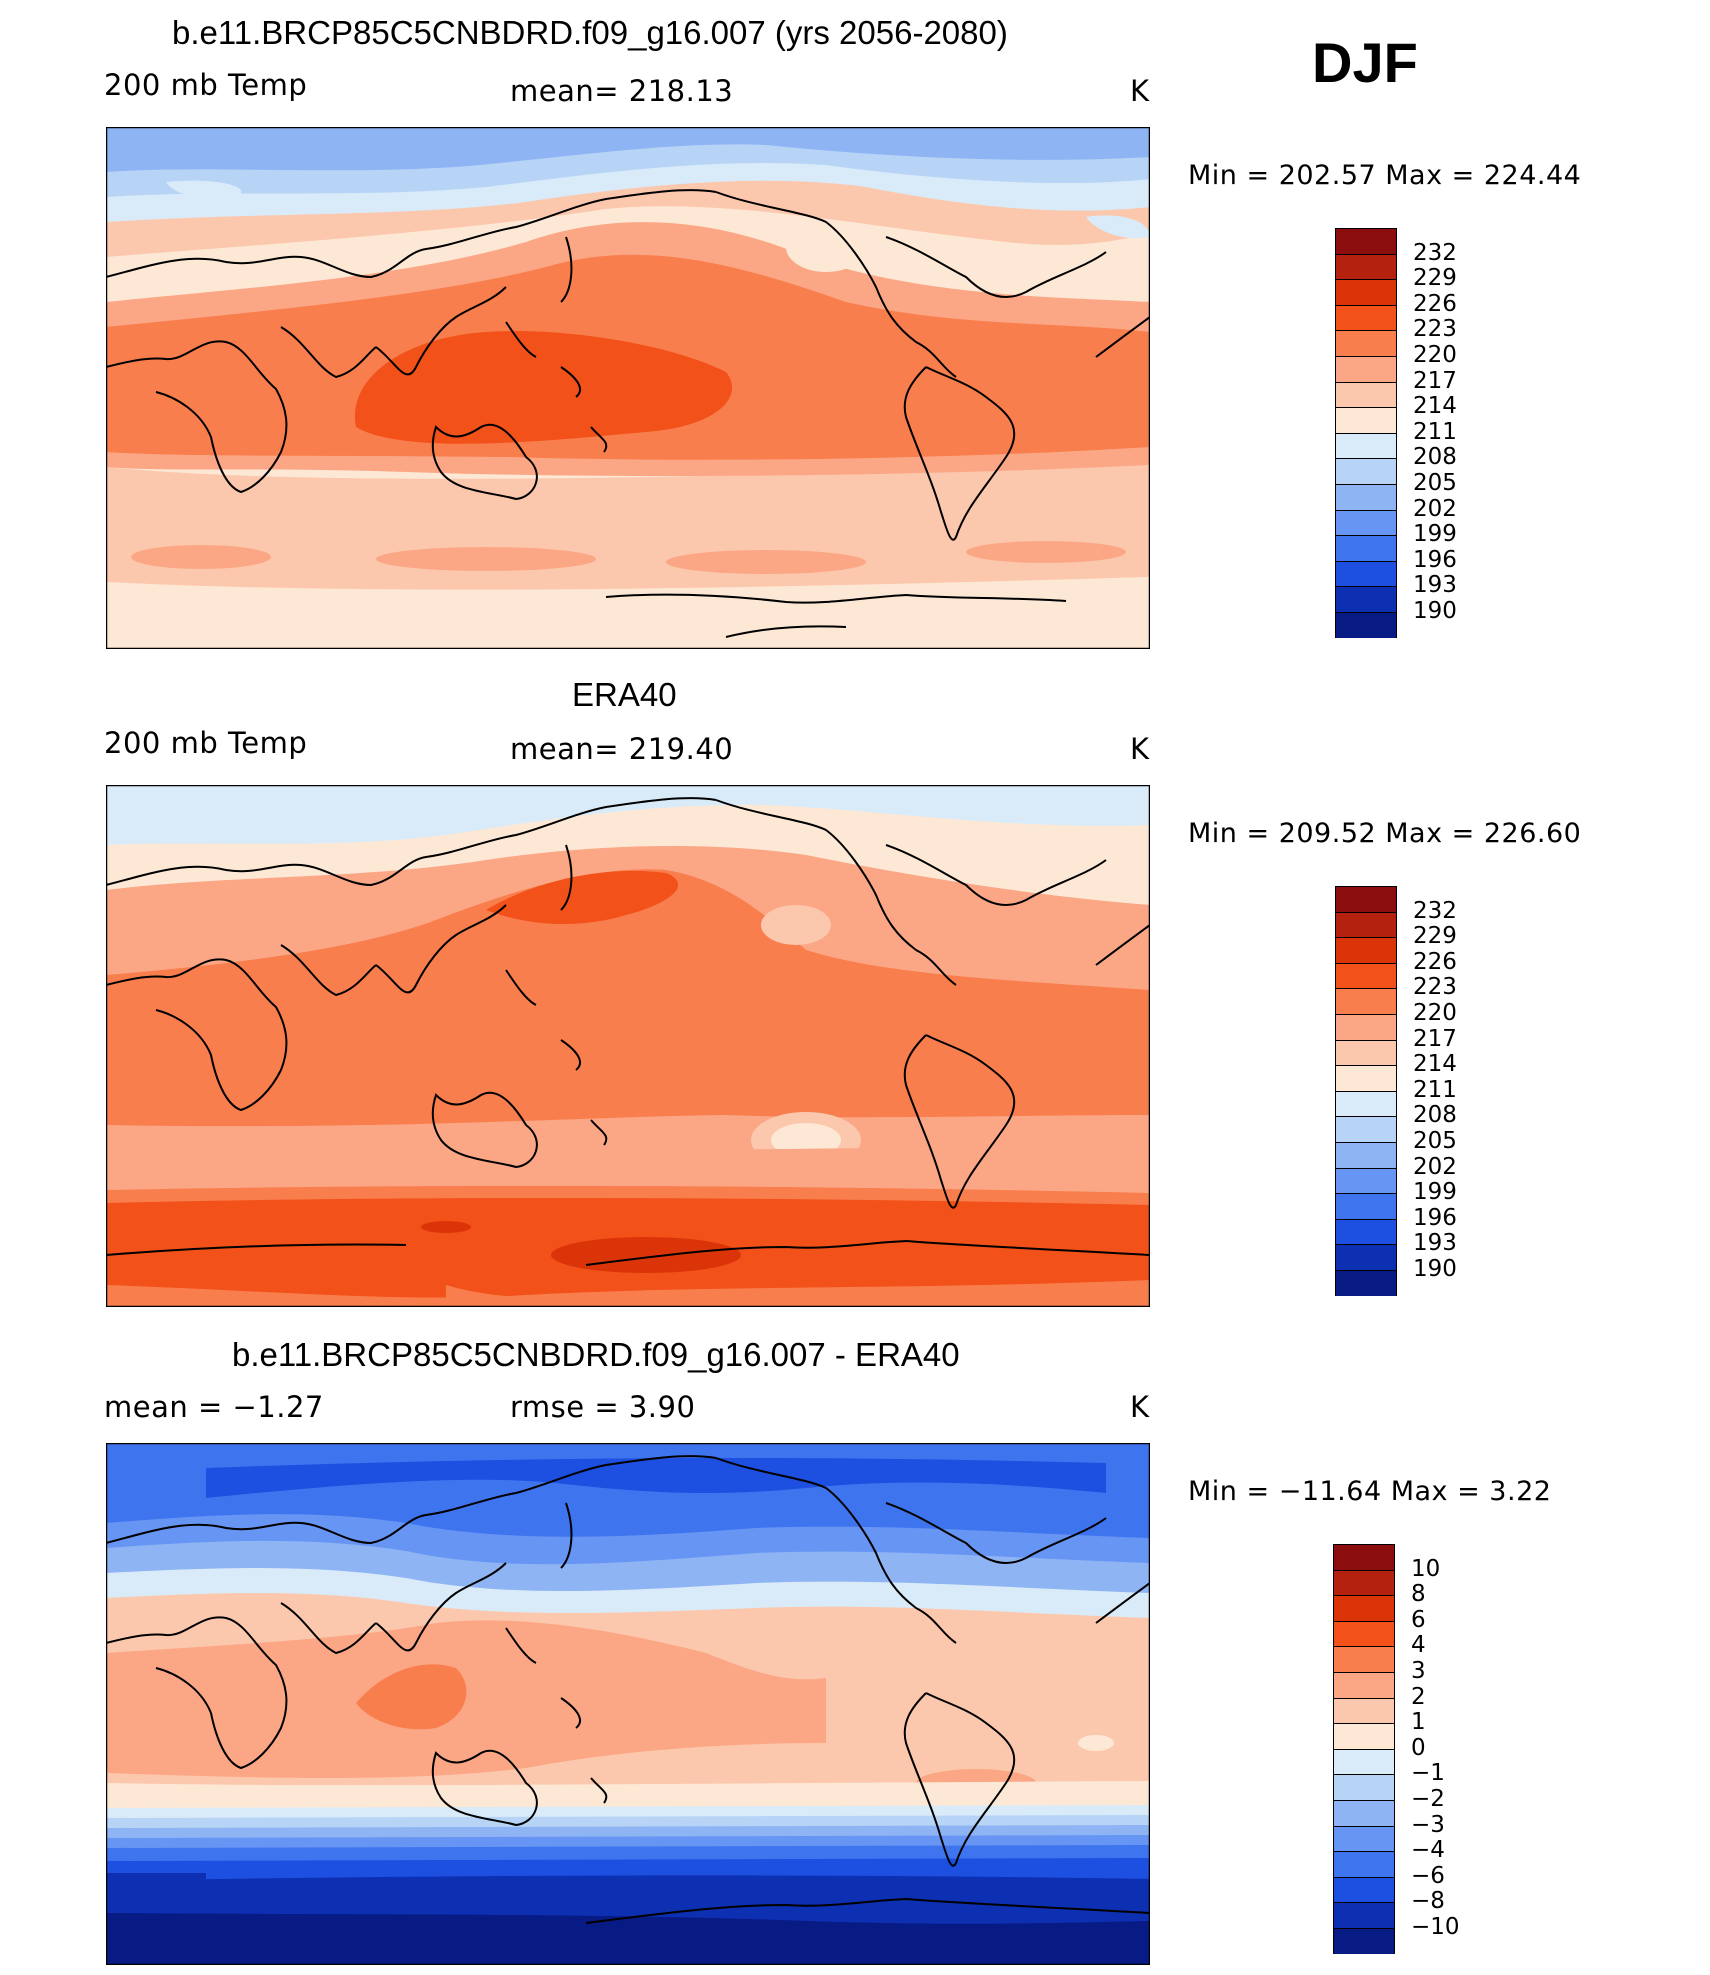 The image size is (1710, 1975). Describe the element at coordinates (1435, 431) in the screenshot. I see `colorbar-tick-label: 211` at that location.